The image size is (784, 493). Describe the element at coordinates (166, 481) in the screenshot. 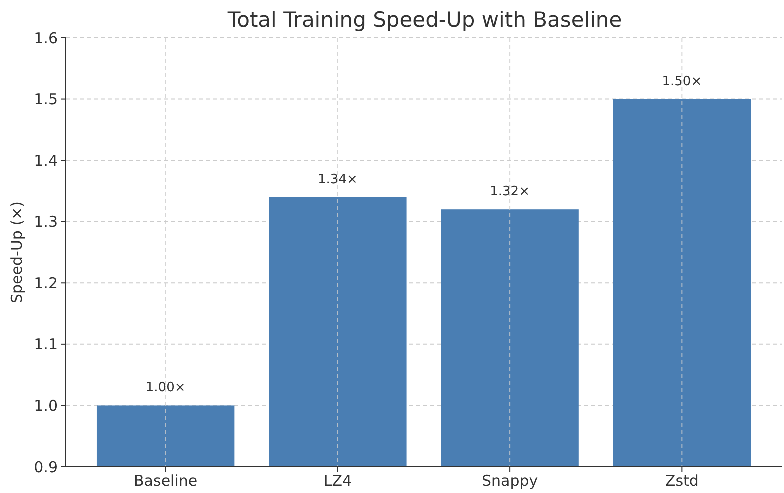

I see `x-tick-label: Baseline` at that location.